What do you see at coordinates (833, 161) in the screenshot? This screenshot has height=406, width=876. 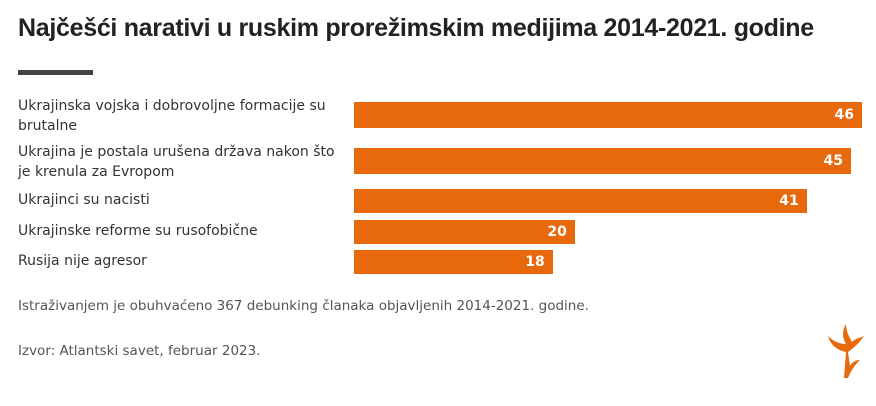 I see `value-label: 45` at bounding box center [833, 161].